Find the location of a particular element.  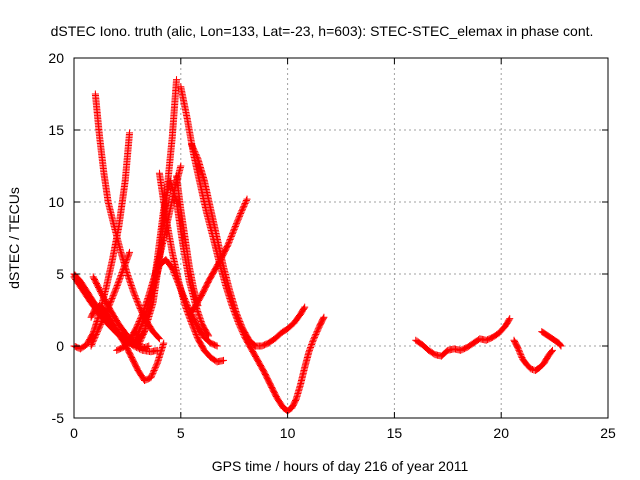

y-axis-label: dSTEC / TECUs is located at coordinates (14, 238).